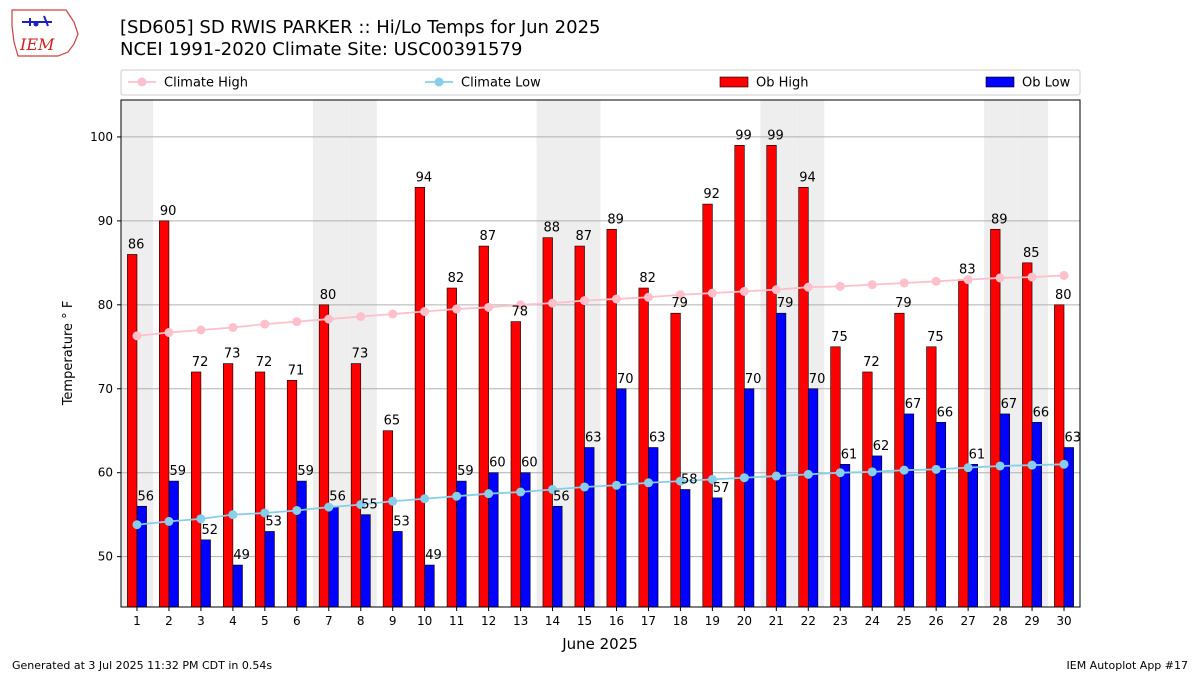 This screenshot has height=675, width=1200. What do you see at coordinates (680, 621) in the screenshot?
I see `x-tick-label: 18` at bounding box center [680, 621].